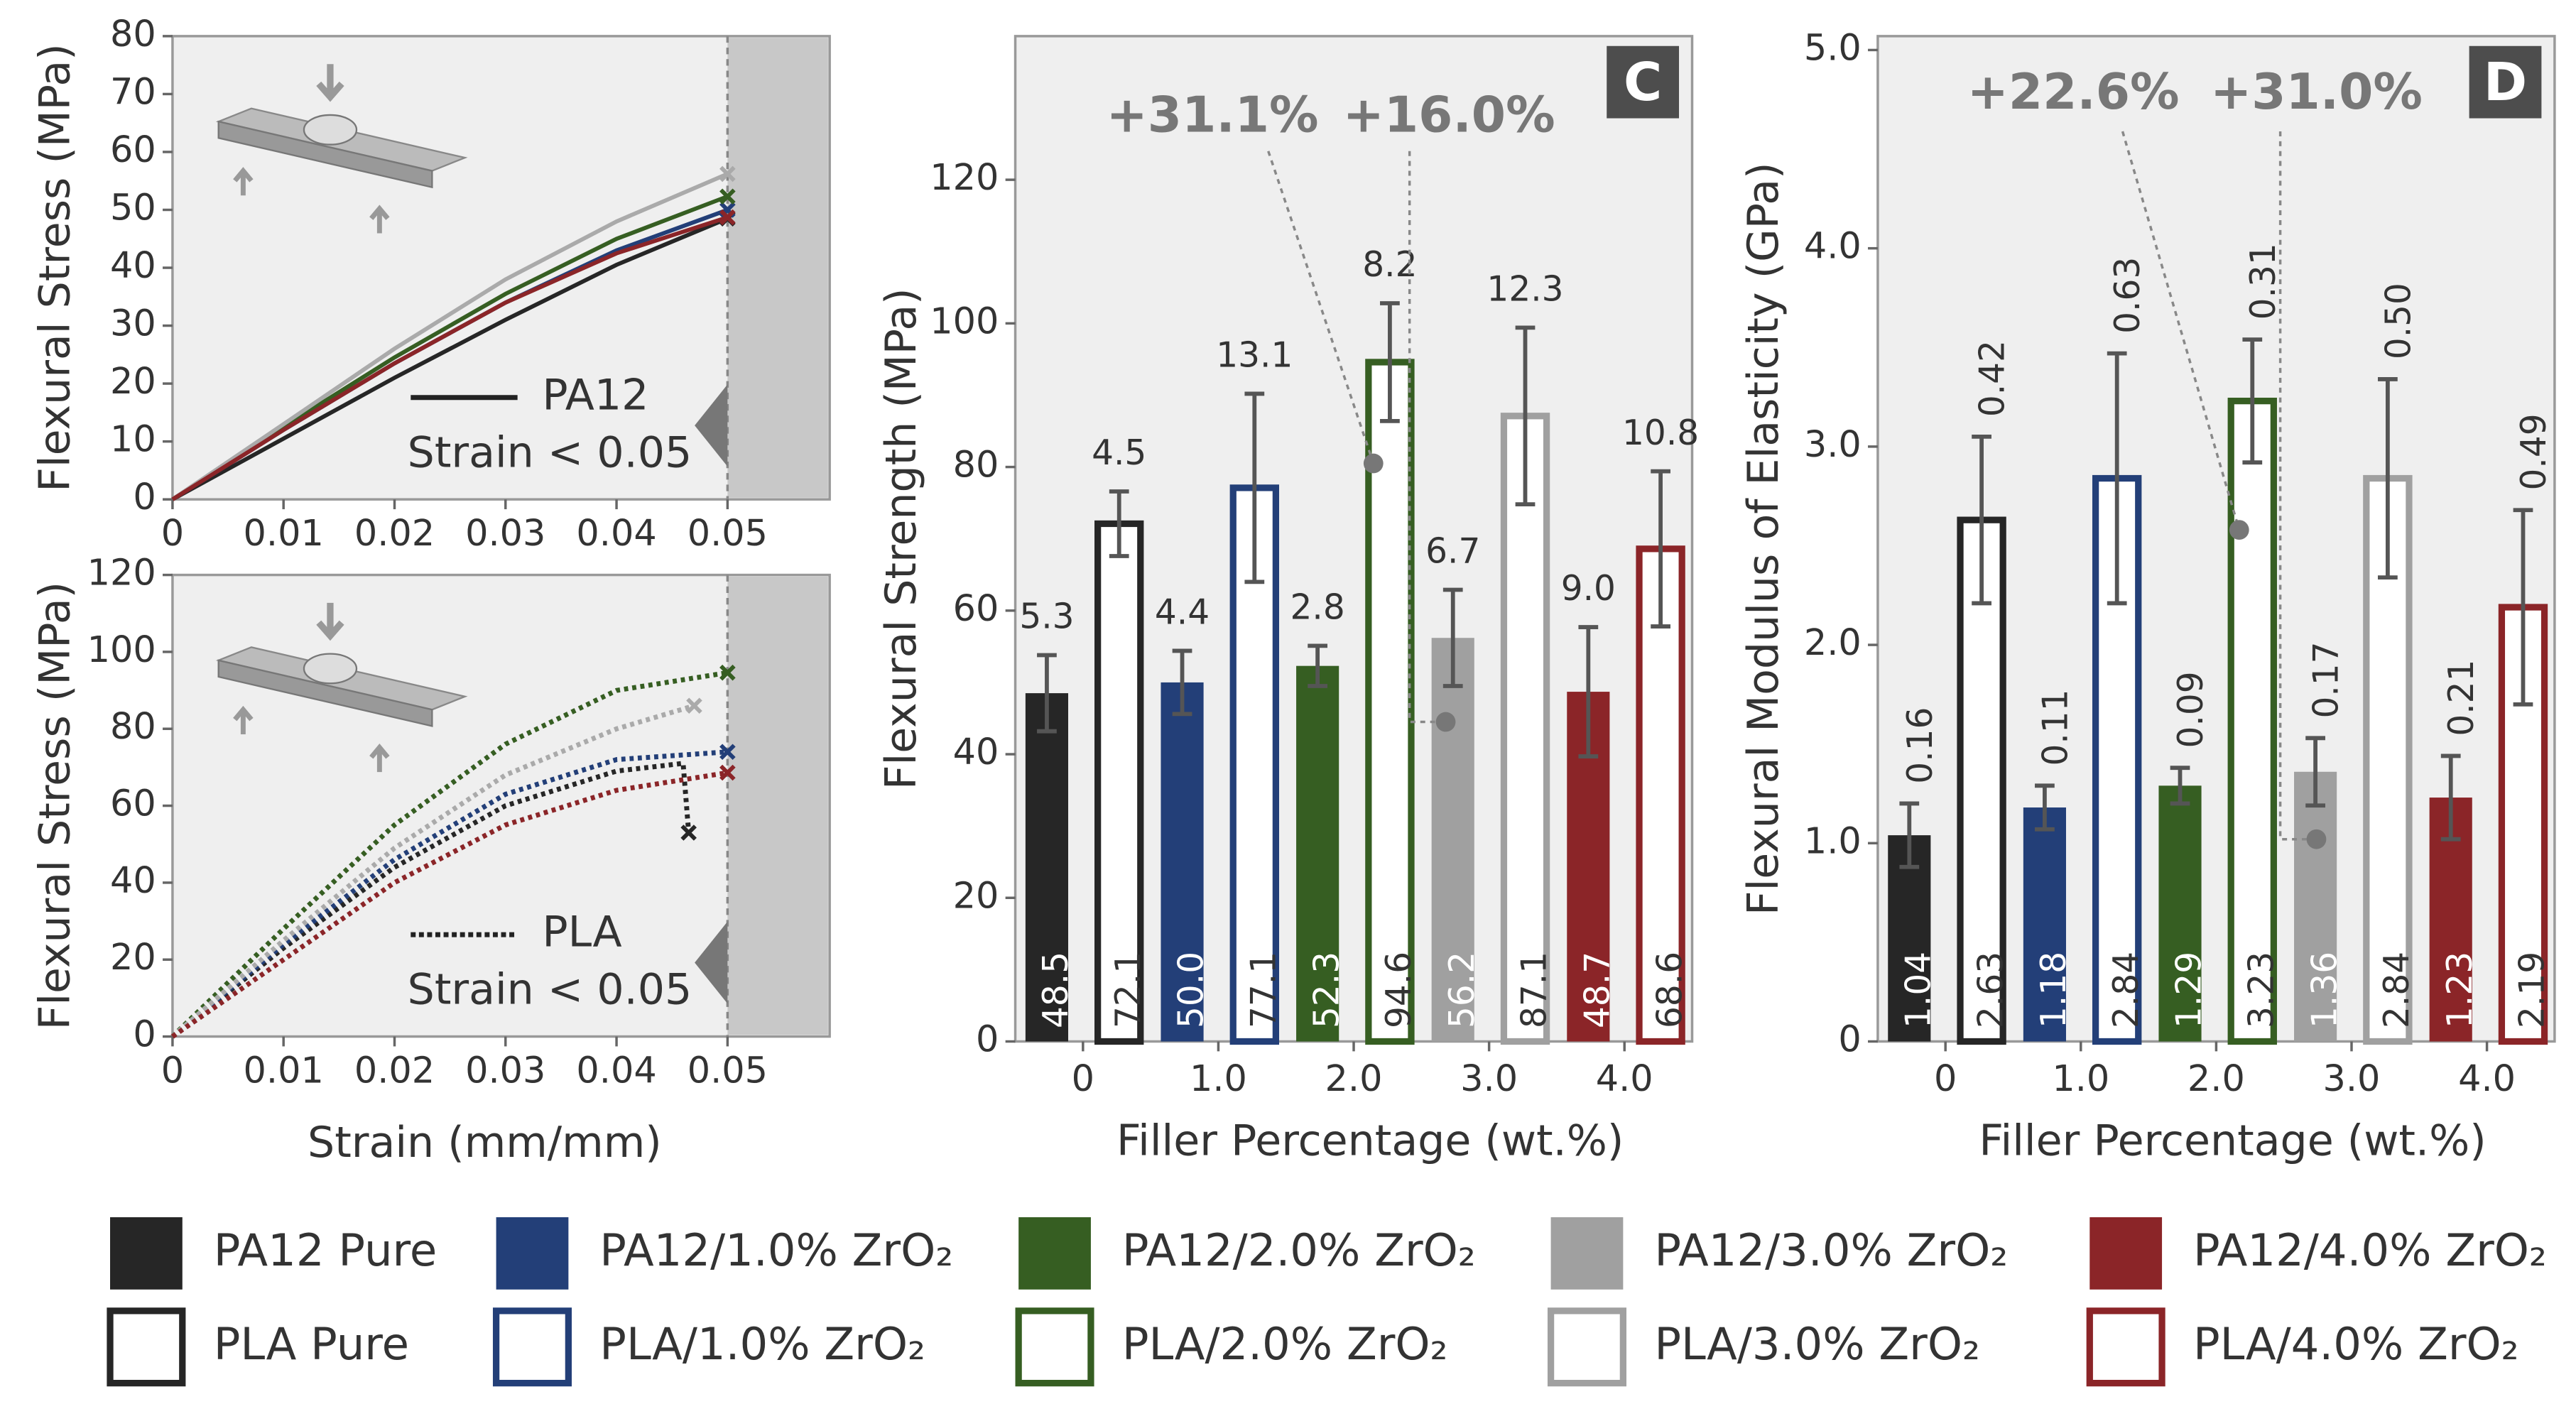  What do you see at coordinates (133, 207) in the screenshot?
I see `y-tick-label: 50` at bounding box center [133, 207].